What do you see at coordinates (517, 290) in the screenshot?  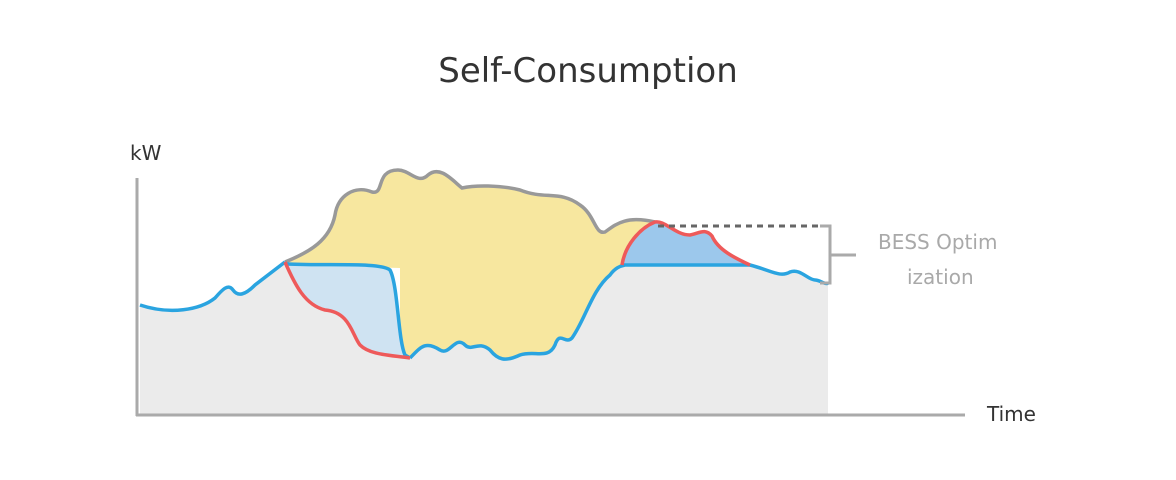 I see `battery-line` at bounding box center [517, 290].